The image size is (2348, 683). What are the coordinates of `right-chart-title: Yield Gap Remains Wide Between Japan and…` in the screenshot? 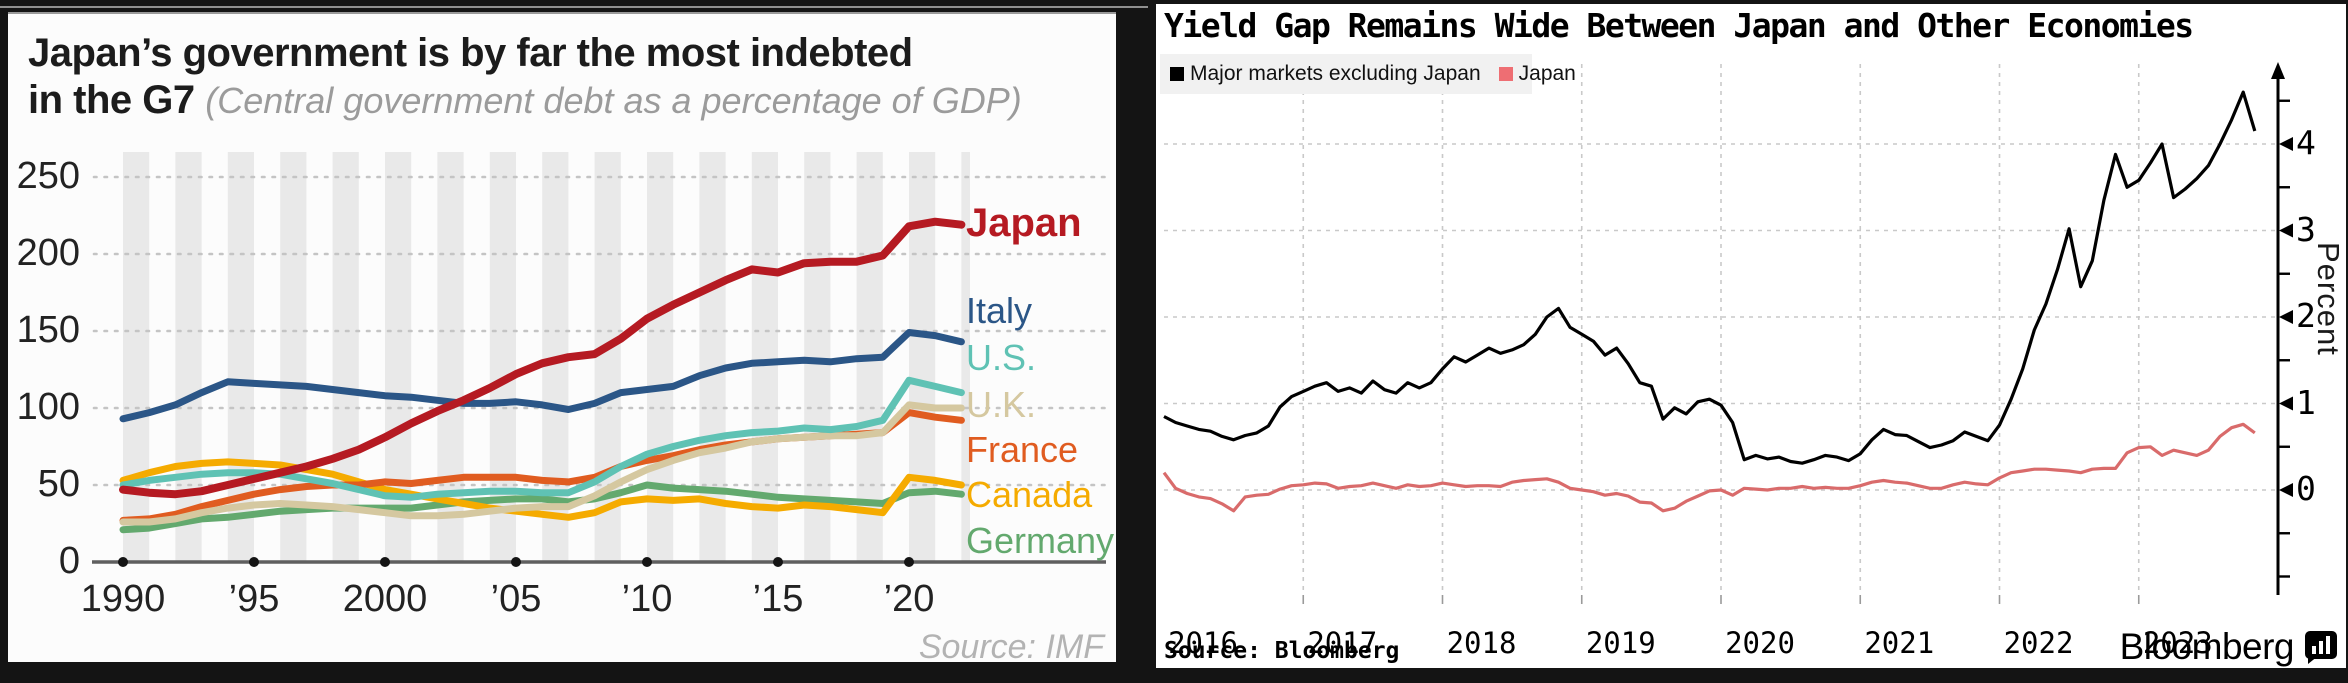 It's located at (1679, 25).